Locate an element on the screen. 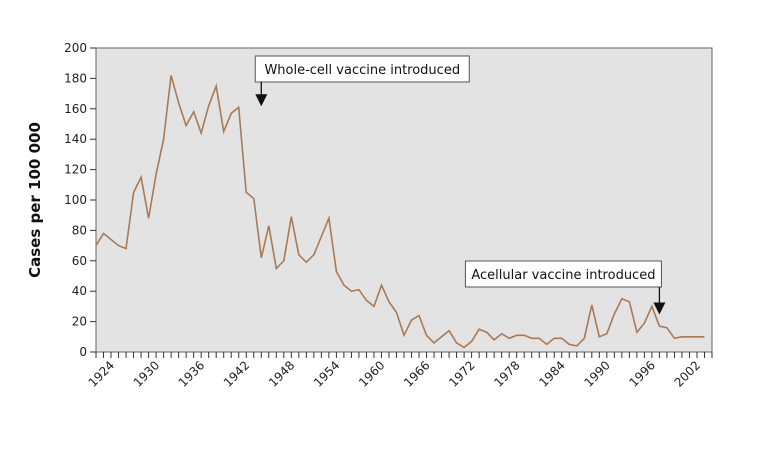  y-tick-label: 20 is located at coordinates (79, 322).